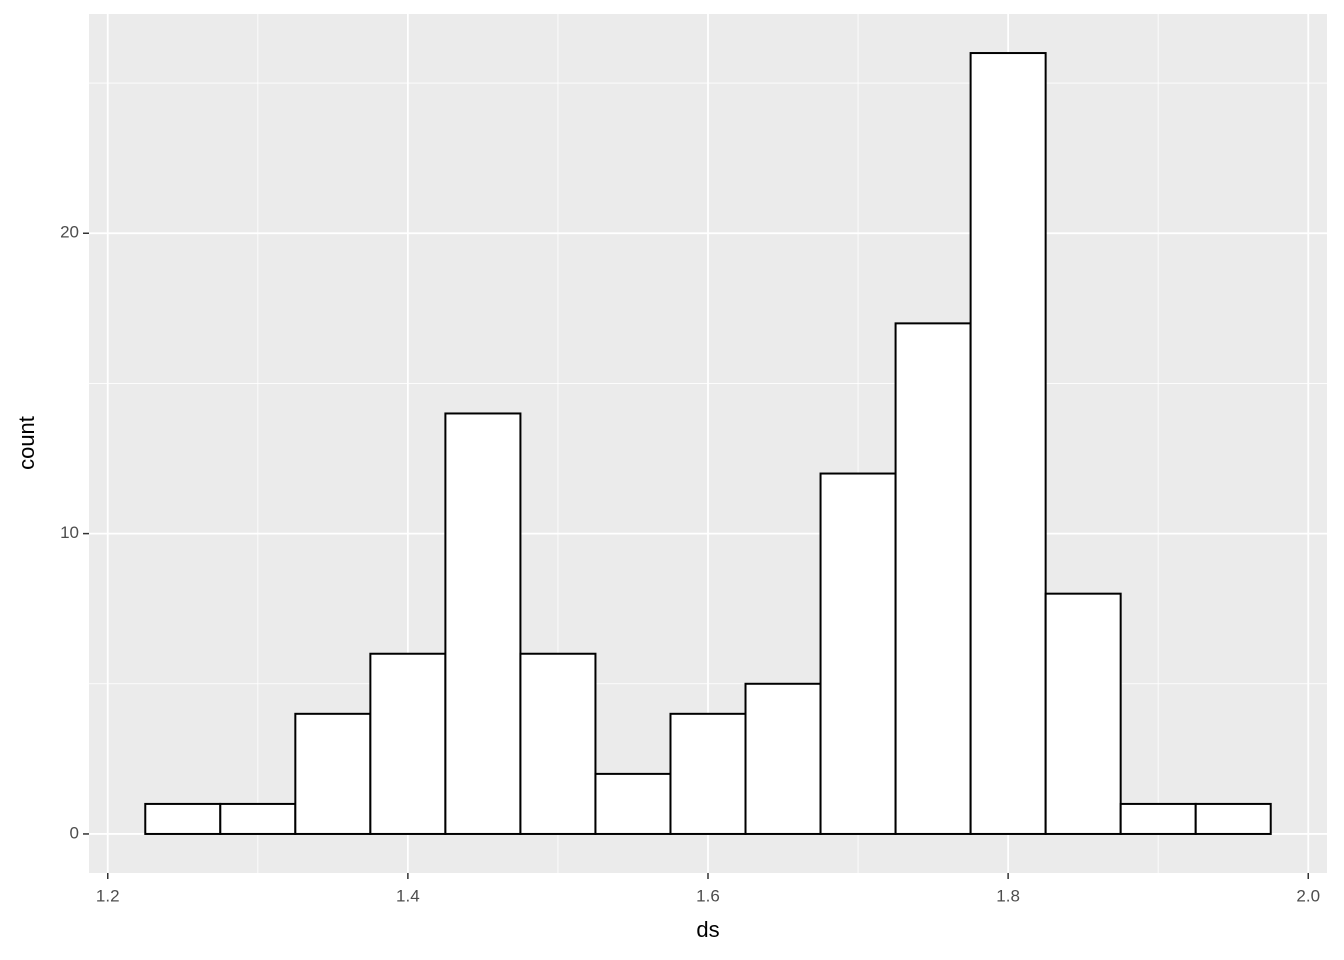  I want to click on x-axis-title: ds, so click(707, 929).